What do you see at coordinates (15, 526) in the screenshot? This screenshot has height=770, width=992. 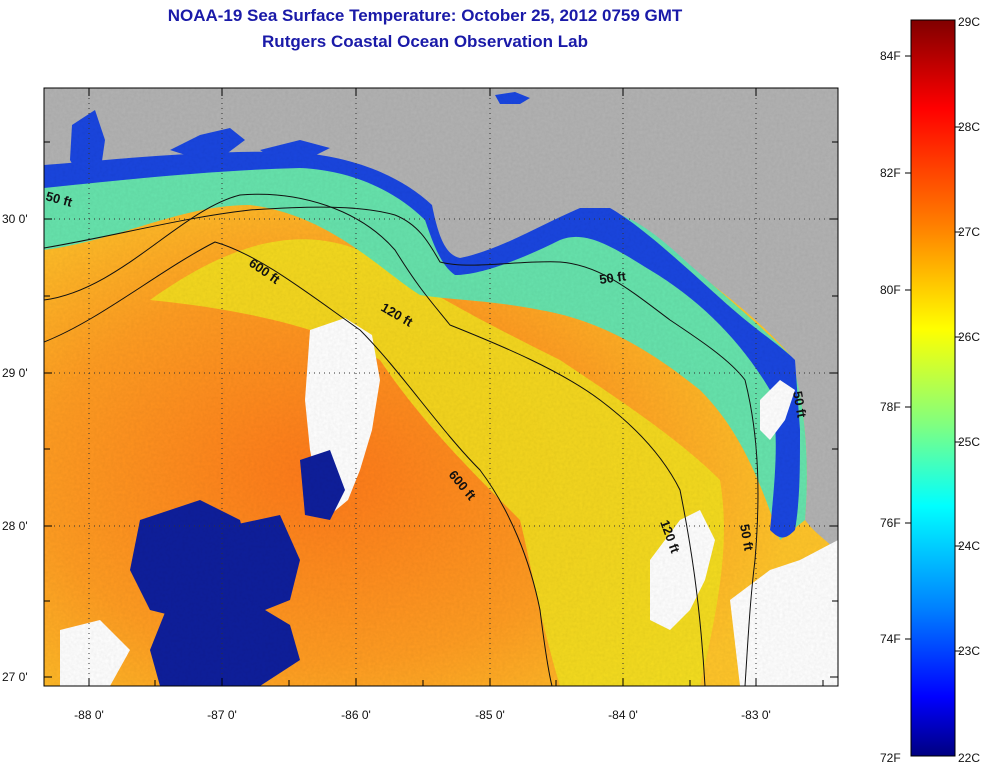 I see `lat-tick-label: 28 0'` at bounding box center [15, 526].